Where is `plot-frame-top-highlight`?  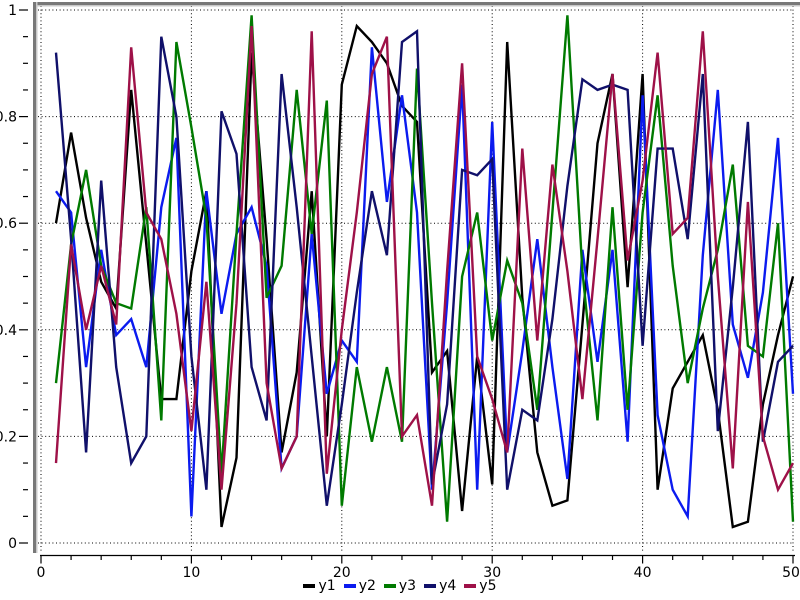 plot-frame-top-highlight is located at coordinates (416, 6).